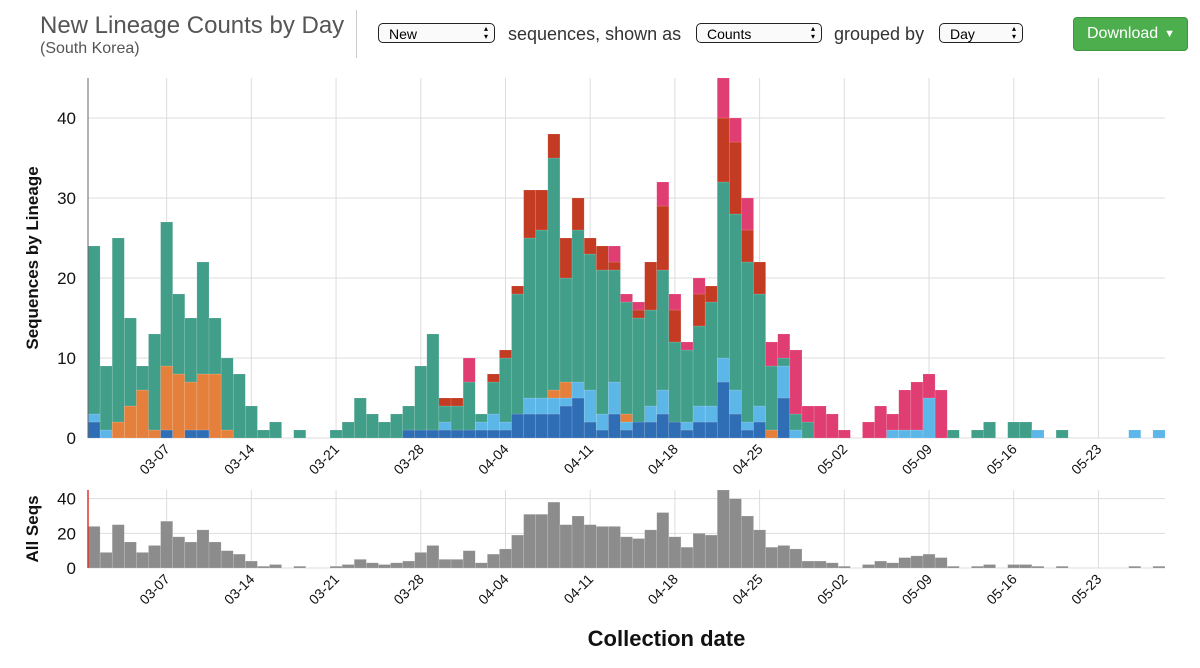 The width and height of the screenshot is (1200, 668). I want to click on x-tick-label: 05-09, so click(917, 589).